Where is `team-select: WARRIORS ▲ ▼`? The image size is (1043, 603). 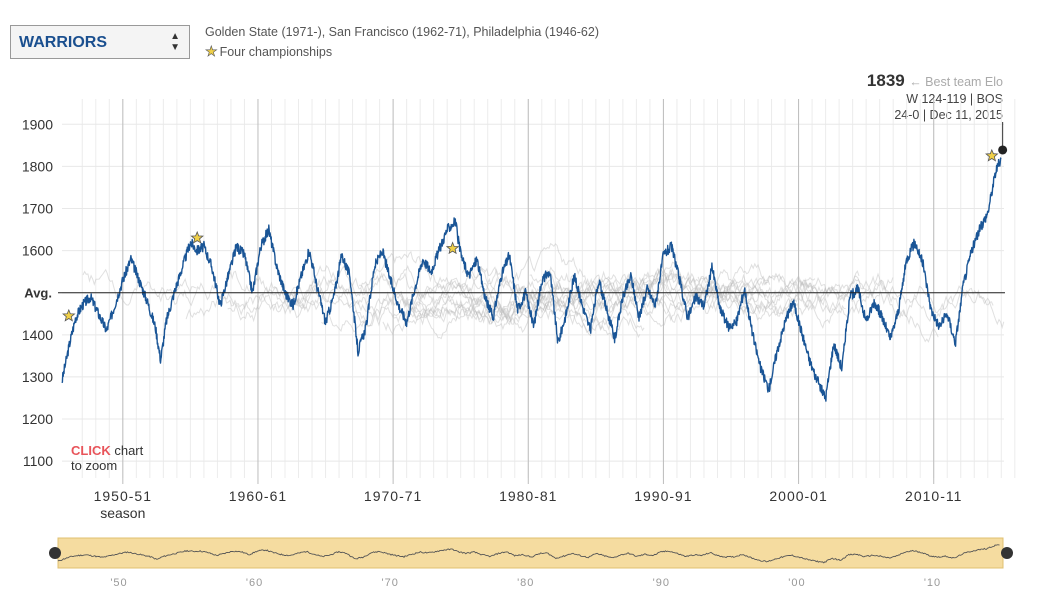
team-select: WARRIORS ▲ ▼ is located at coordinates (100, 42).